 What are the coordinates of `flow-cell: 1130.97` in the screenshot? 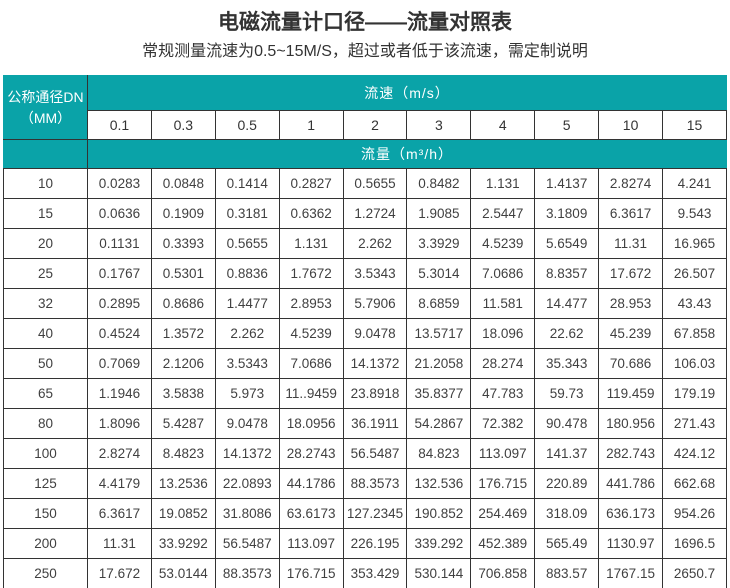 It's located at (631, 543).